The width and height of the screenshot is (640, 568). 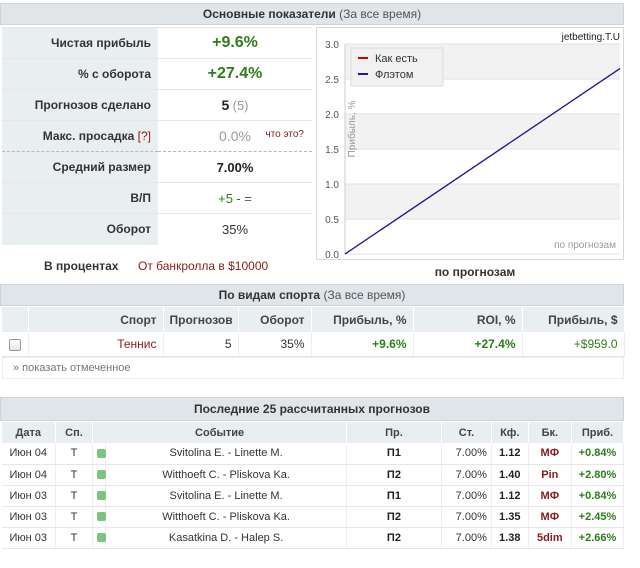 I want to click on column-header-pick: Пр., so click(x=394, y=432).